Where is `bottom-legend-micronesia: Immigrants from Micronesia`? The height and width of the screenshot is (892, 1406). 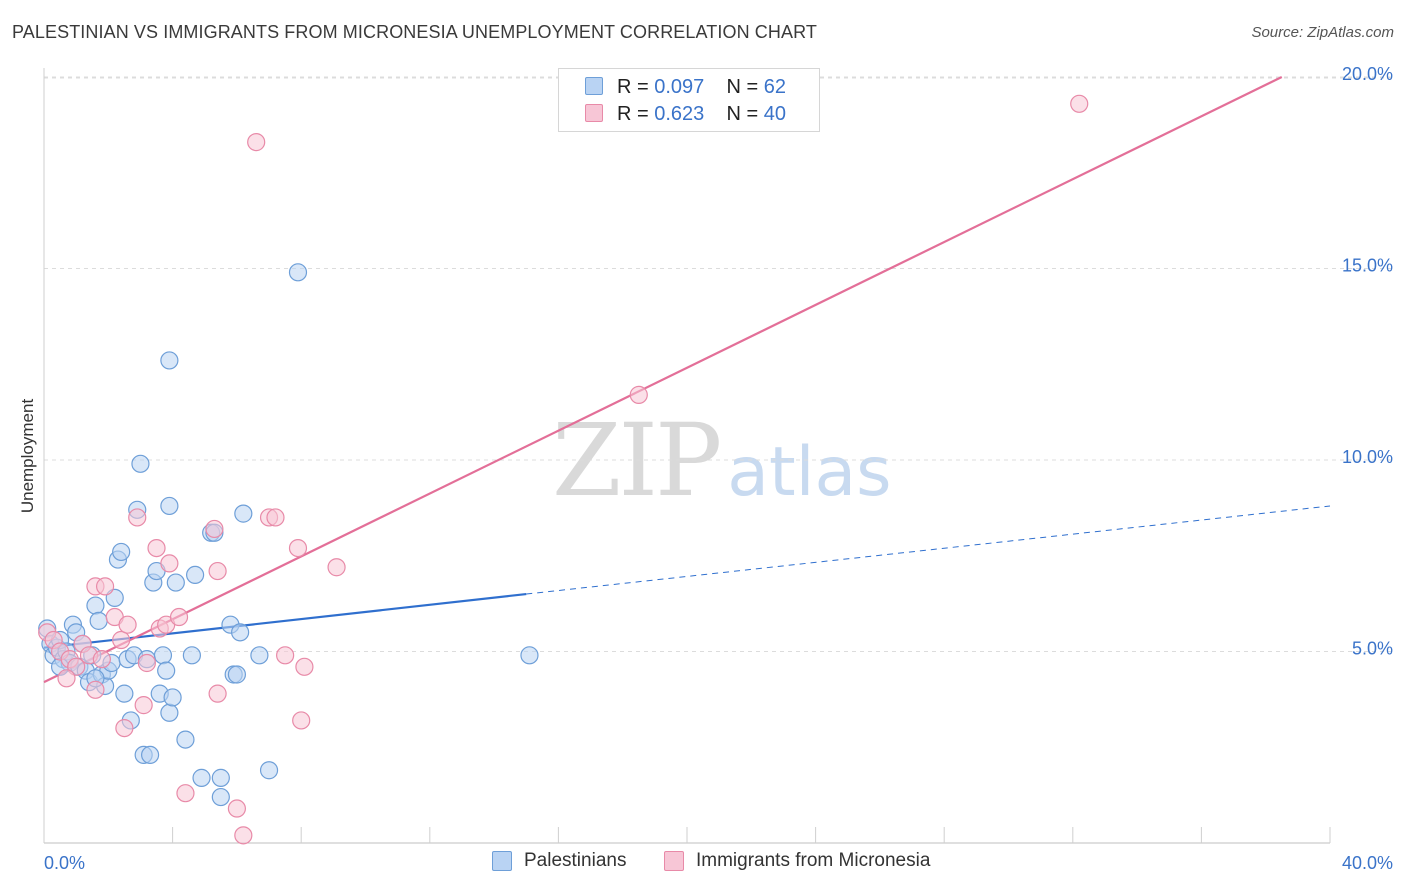
bottom-legend-micronesia: Immigrants from Micronesia is located at coordinates (797, 861).